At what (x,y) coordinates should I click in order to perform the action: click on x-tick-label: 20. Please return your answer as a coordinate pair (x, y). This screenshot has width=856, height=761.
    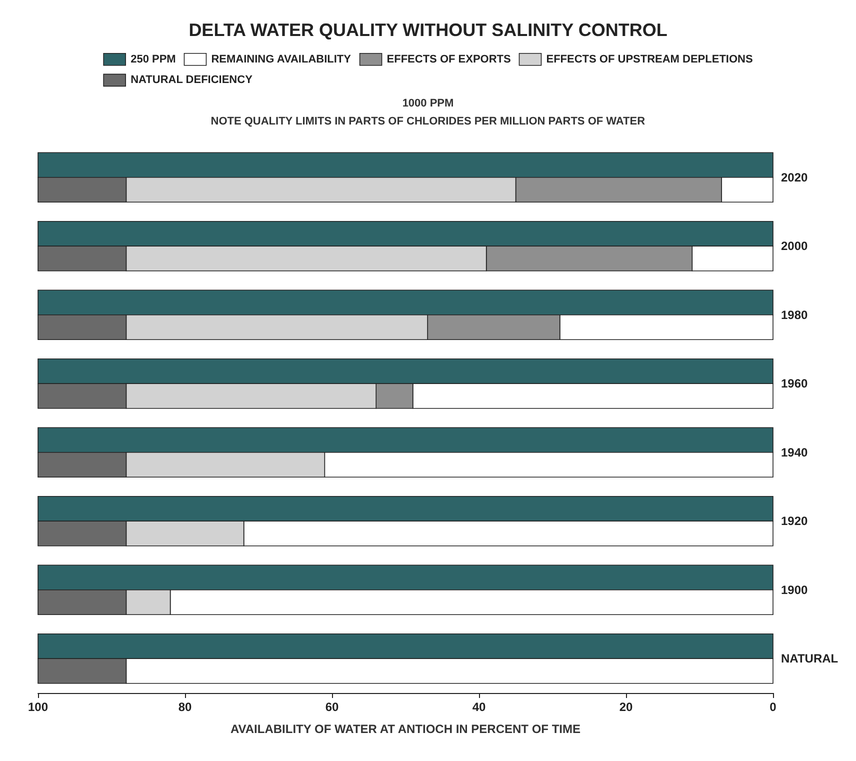
    Looking at the image, I should click on (626, 707).